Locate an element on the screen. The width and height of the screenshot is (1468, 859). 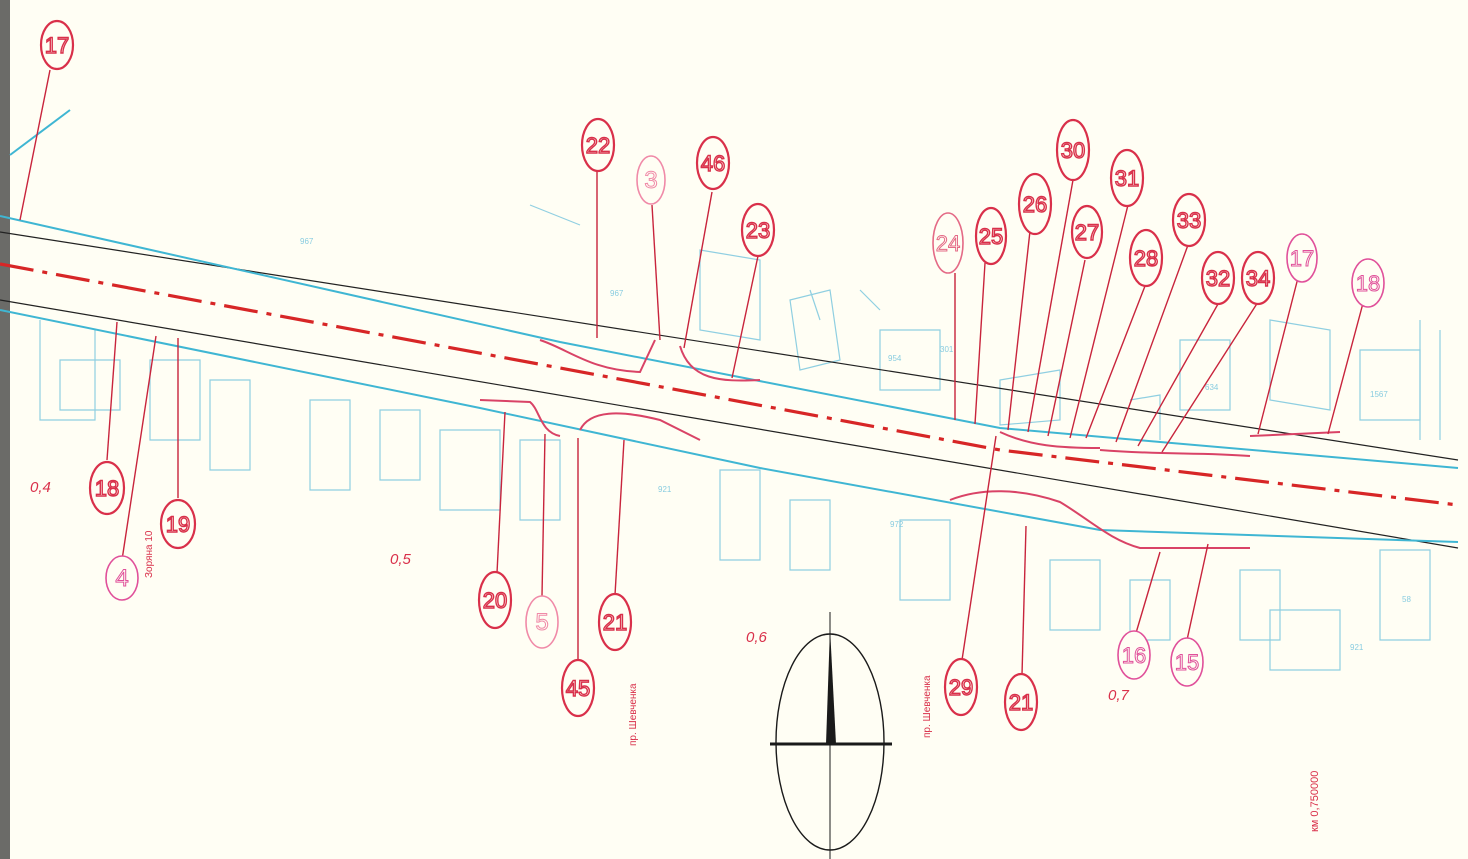
callout-marker: 22 is located at coordinates (598, 145).